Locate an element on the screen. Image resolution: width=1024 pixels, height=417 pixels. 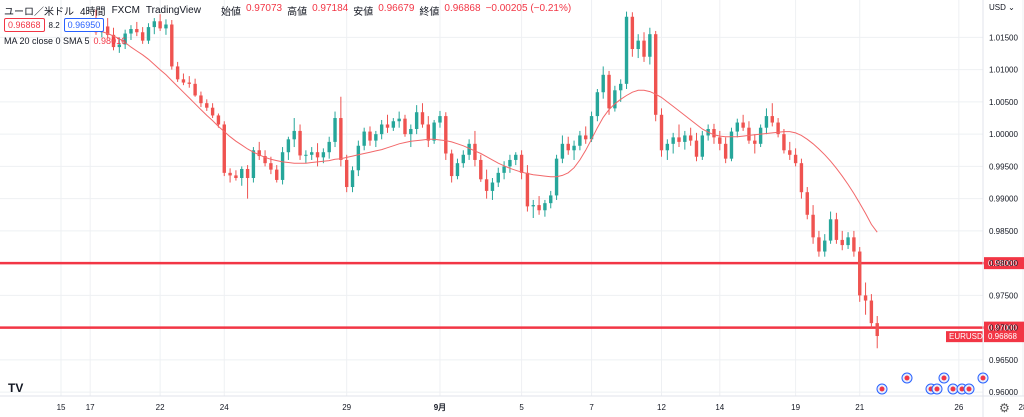
y-tick-label: 1.01500 is located at coordinates (1003, 37).